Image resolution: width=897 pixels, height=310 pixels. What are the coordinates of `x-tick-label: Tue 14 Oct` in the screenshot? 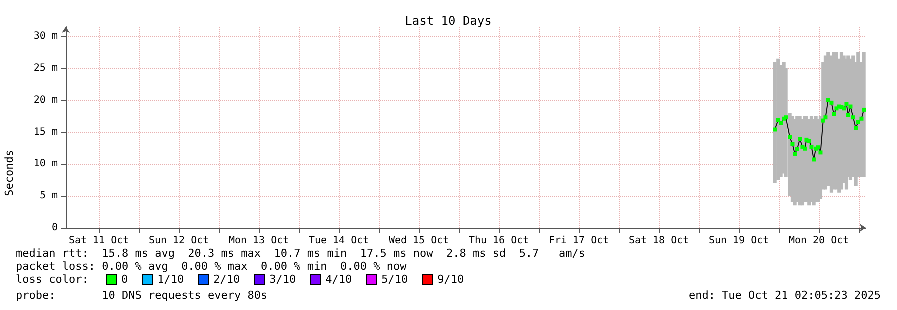 It's located at (339, 241).